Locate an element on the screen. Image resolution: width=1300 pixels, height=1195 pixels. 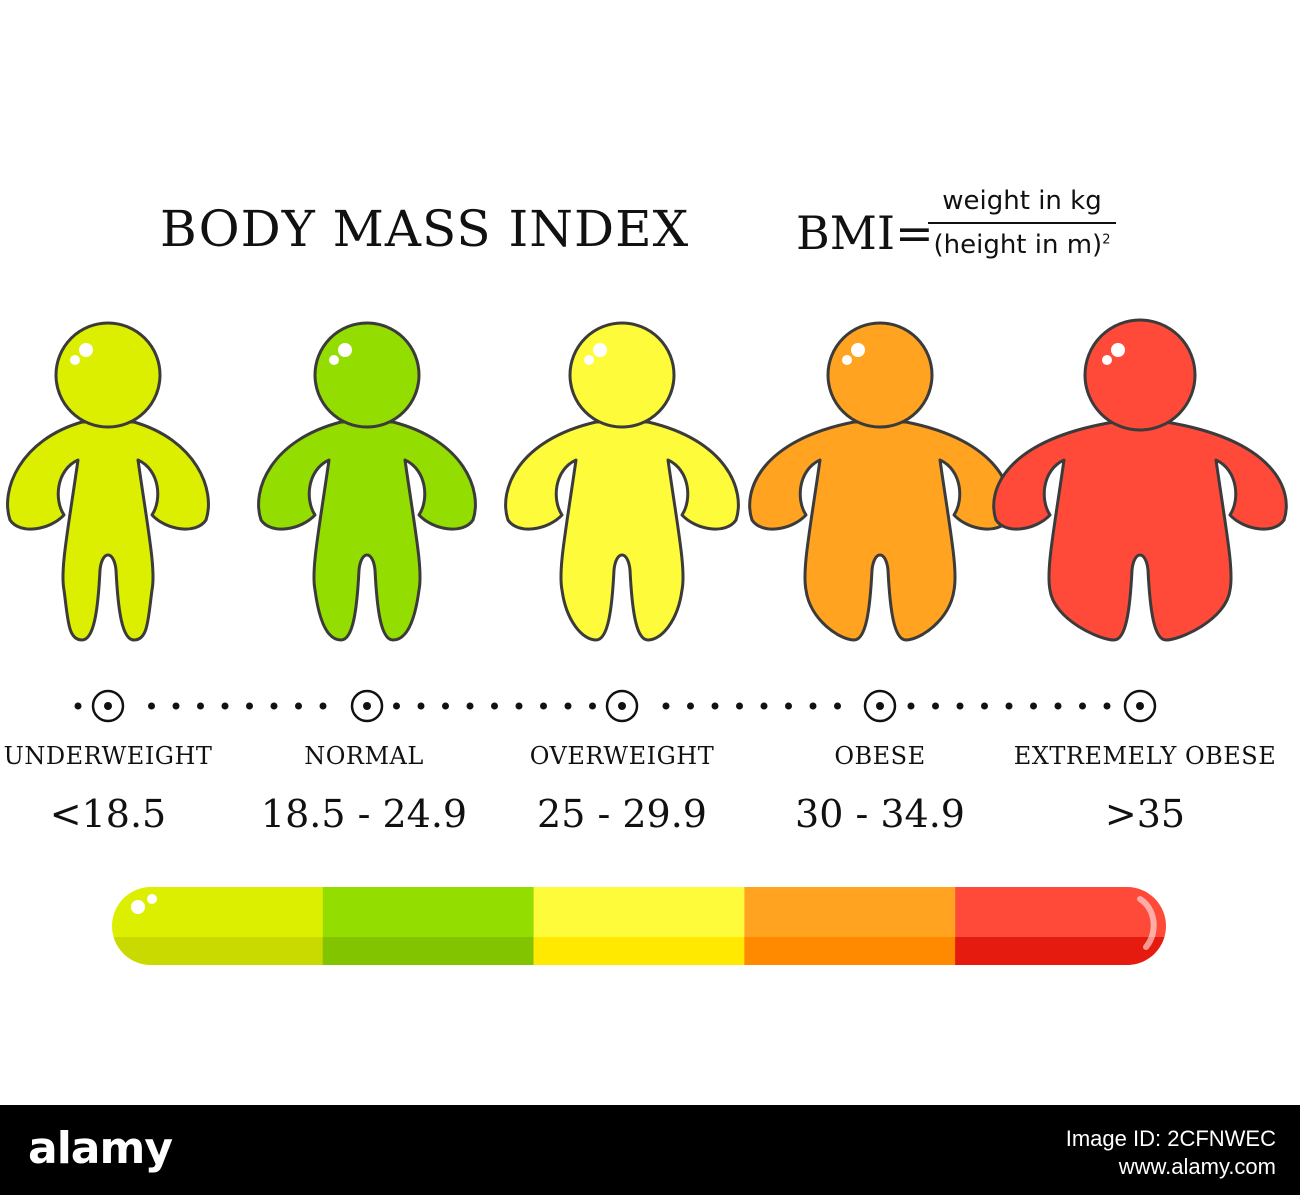
formula-exponent: 2 is located at coordinates (1106, 240).